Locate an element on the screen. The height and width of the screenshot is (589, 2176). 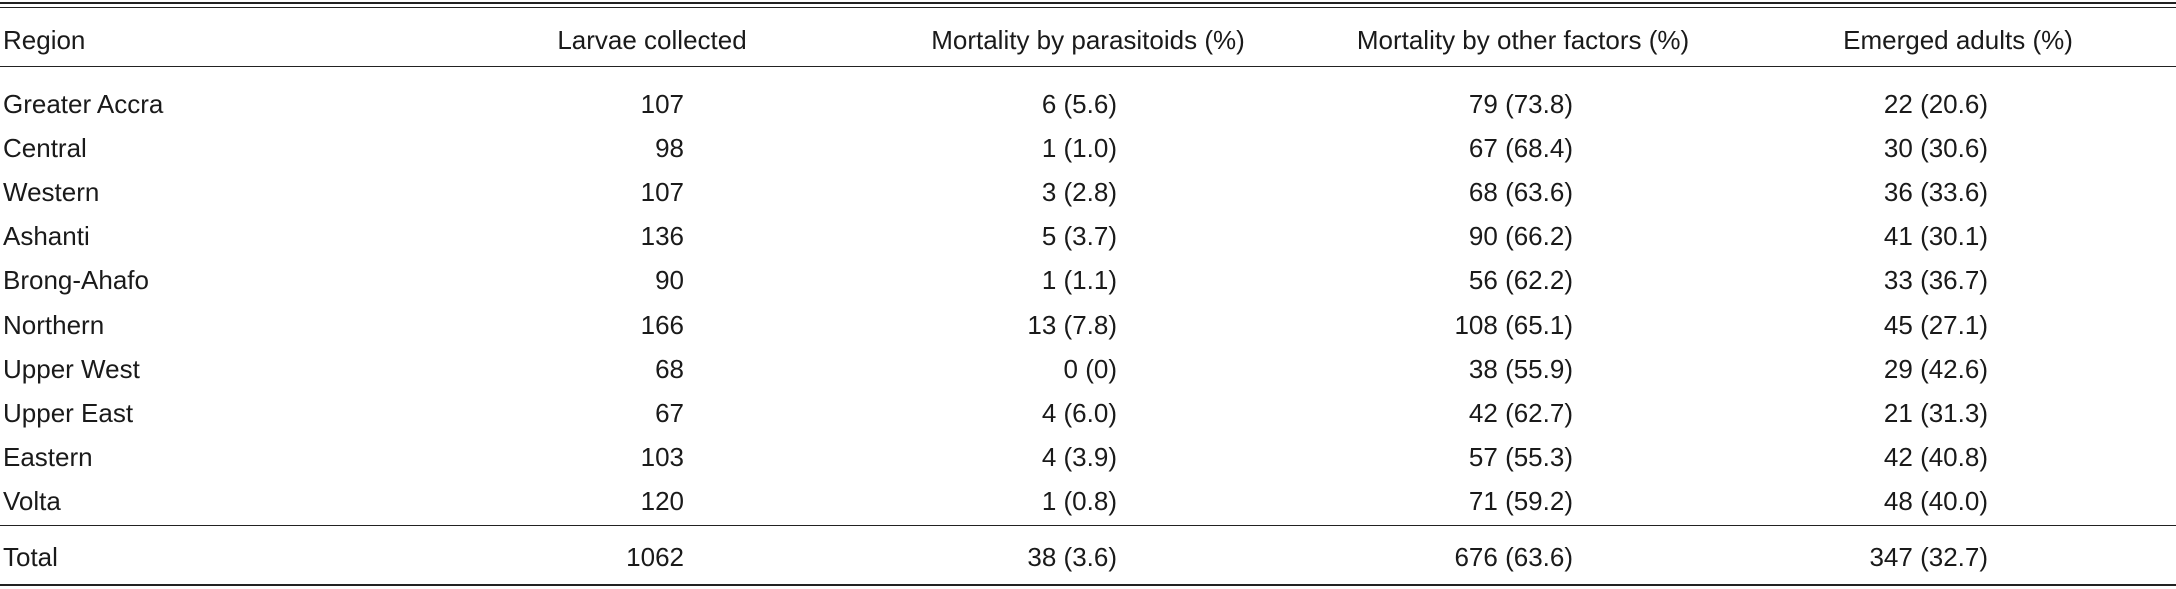
header-rule is located at coordinates (1088, 66).